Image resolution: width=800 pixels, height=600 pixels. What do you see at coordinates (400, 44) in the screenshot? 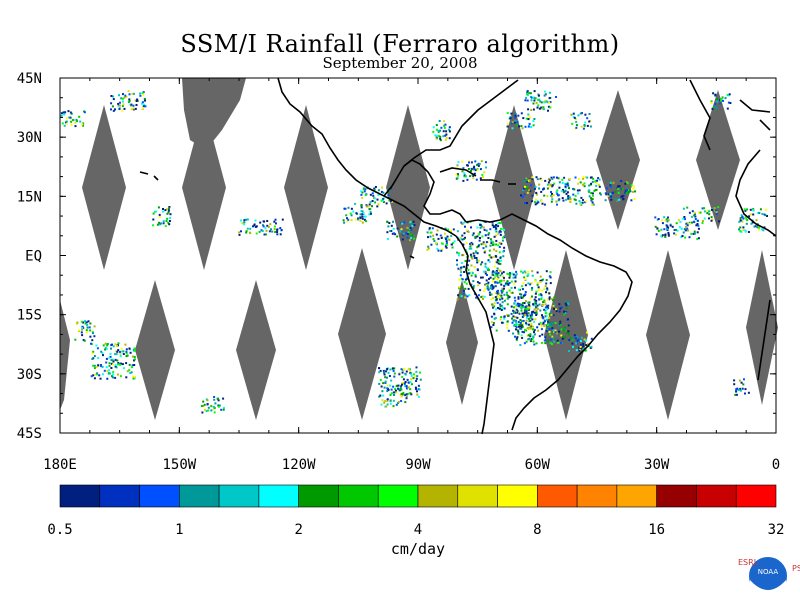
I see `map-title: SSM/I Rainfall (Ferraro algorithm)` at bounding box center [400, 44].